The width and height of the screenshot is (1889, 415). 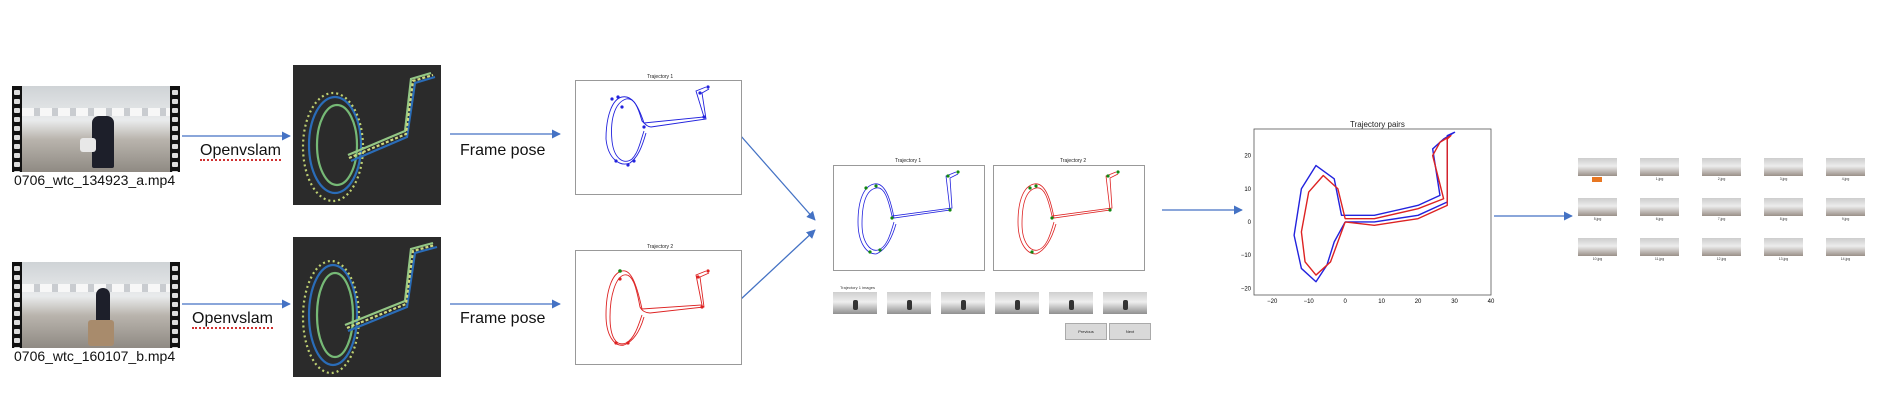 I want to click on next-button: Next, so click(x=1130, y=331).